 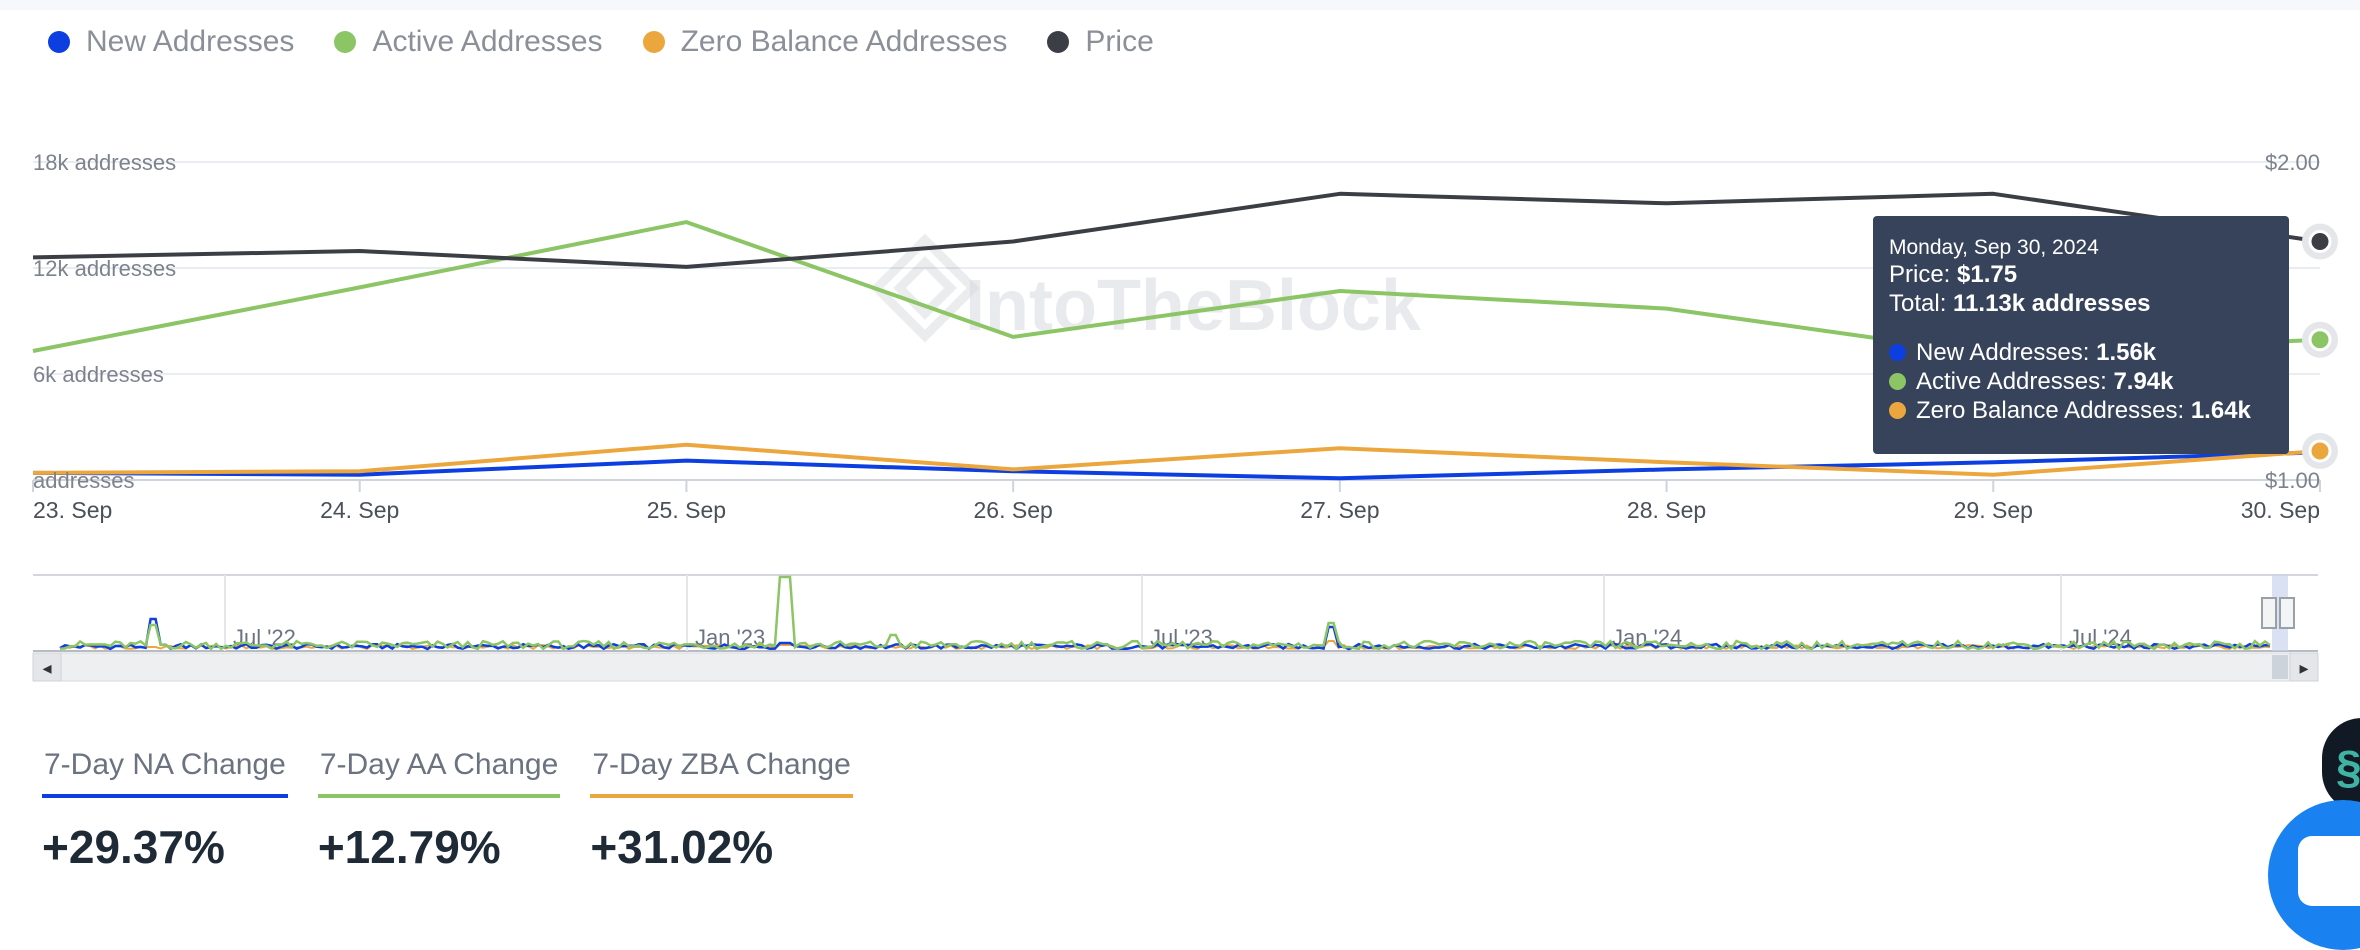 I want to click on help-widget-icon: §, so click(x=2348, y=767).